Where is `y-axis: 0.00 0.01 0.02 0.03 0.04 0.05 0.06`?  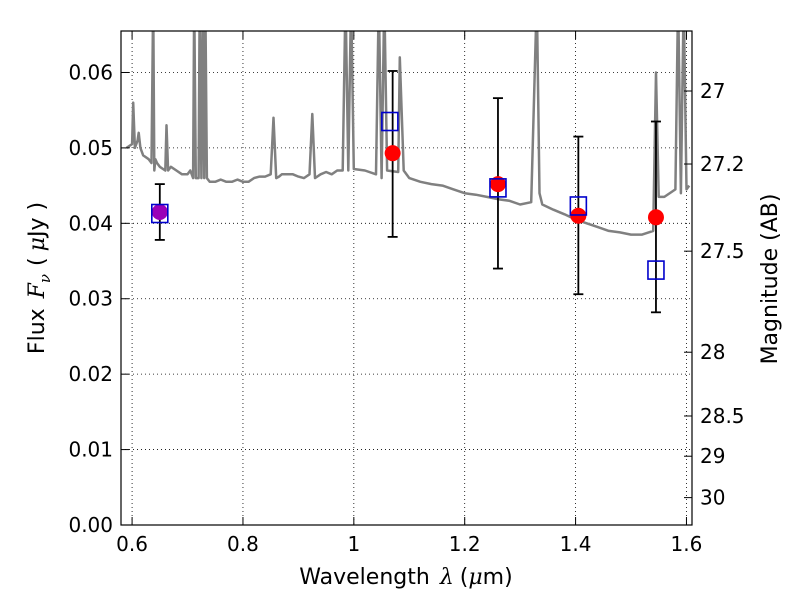 y-axis: 0.00 0.01 0.02 0.03 0.04 0.05 0.06 is located at coordinates (98, 298).